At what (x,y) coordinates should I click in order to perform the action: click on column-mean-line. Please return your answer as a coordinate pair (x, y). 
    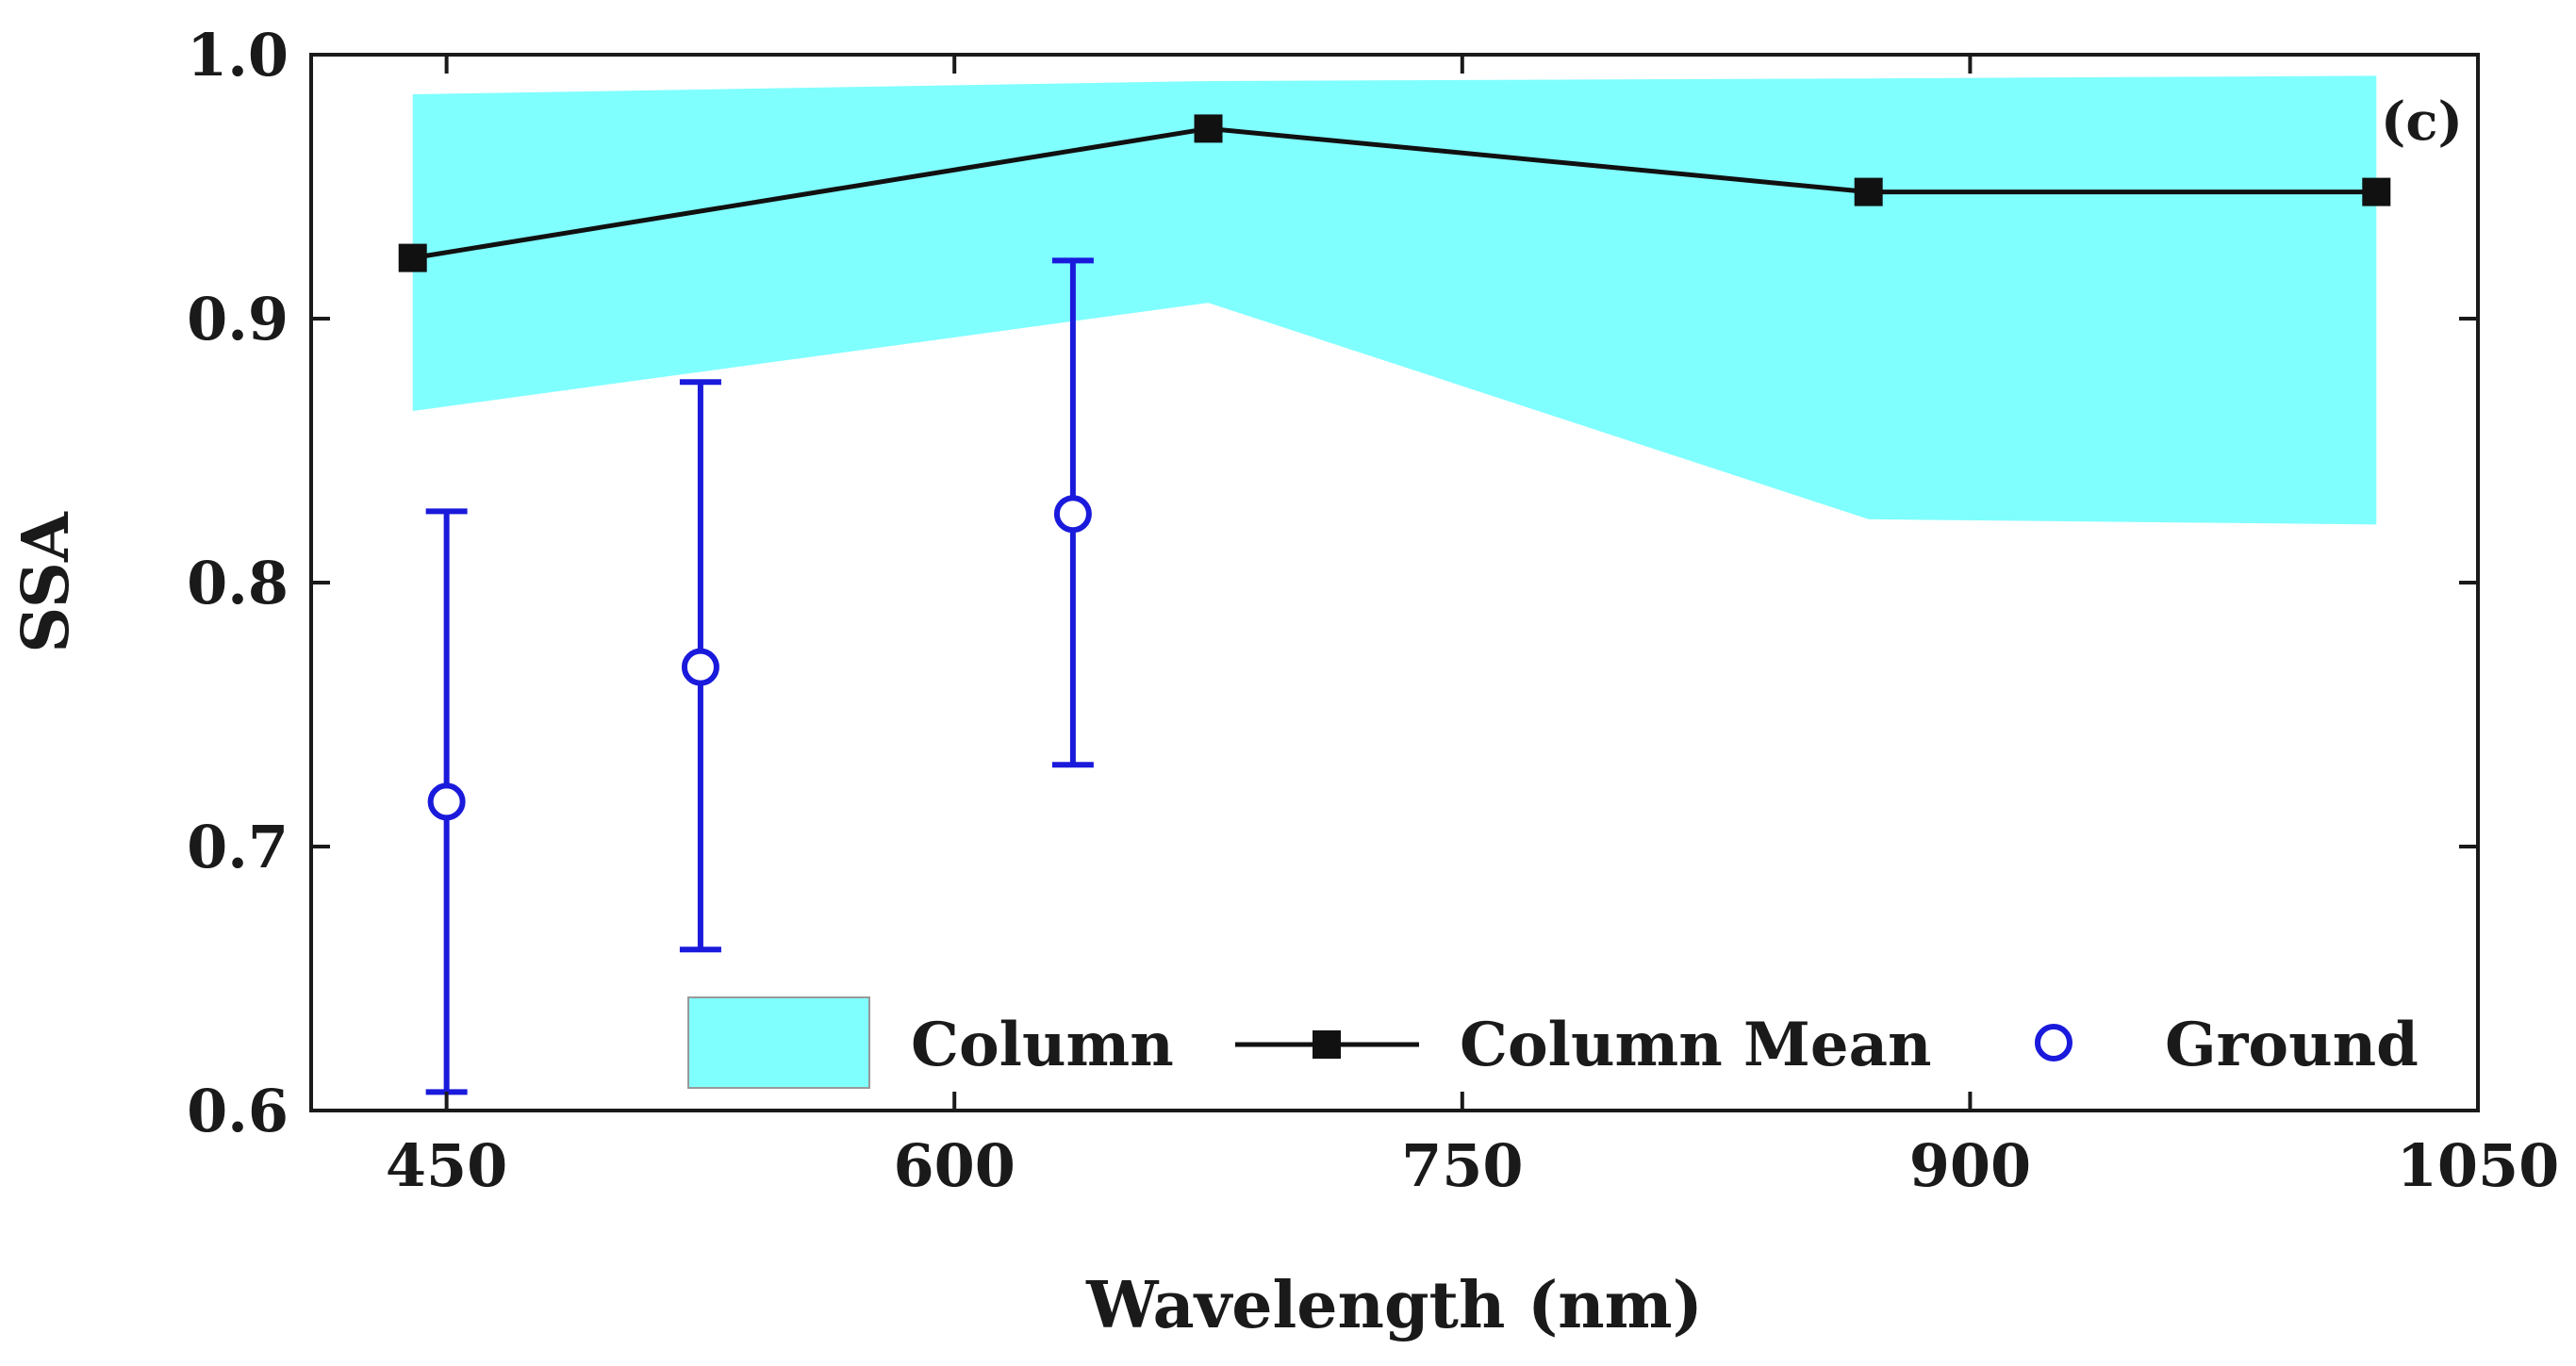
    Looking at the image, I should click on (1394, 193).